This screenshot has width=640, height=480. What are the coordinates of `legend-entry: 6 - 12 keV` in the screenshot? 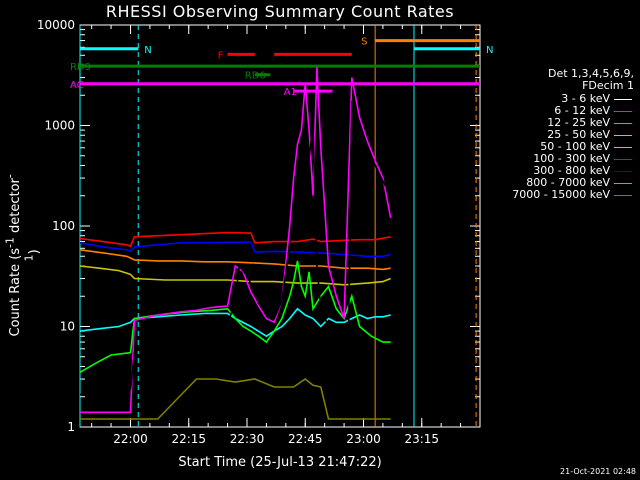 It's located at (560, 111).